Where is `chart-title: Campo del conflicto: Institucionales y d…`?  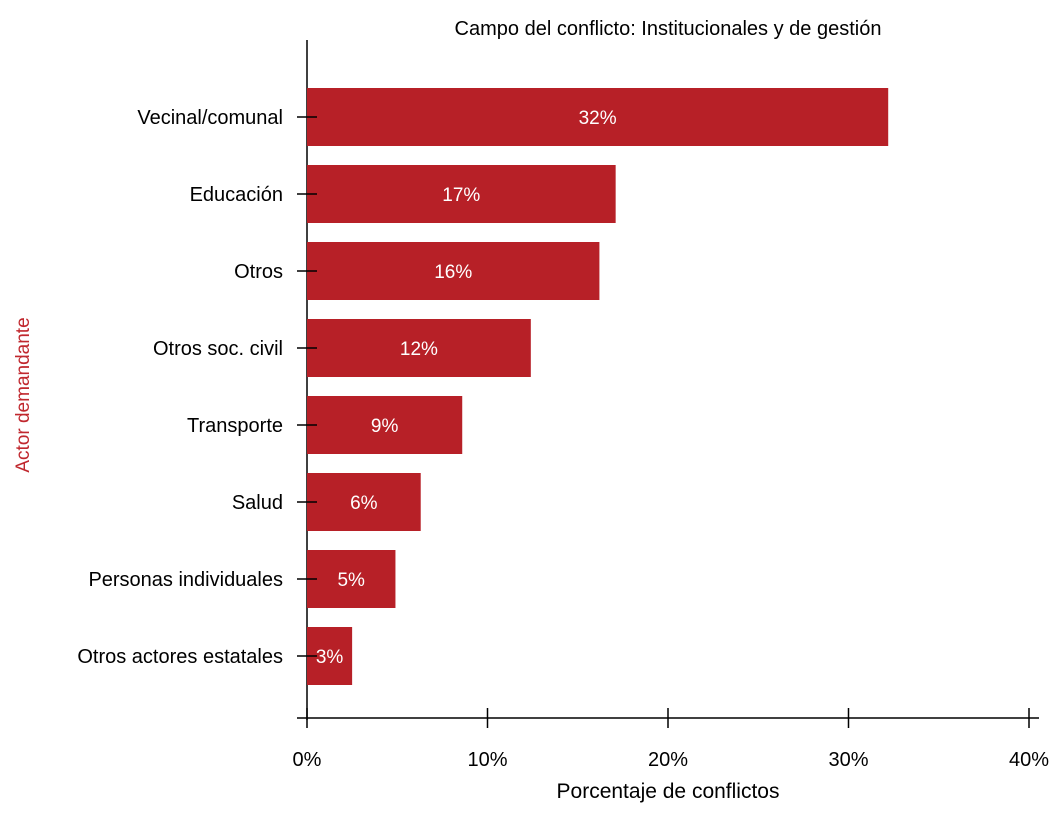 chart-title: Campo del conflicto: Institucionales y d… is located at coordinates (668, 29).